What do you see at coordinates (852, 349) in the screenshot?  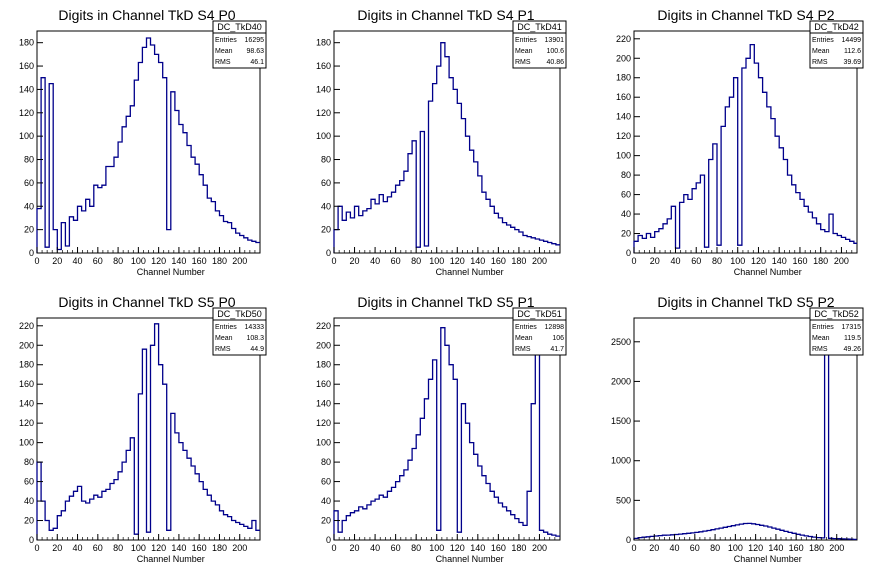 I see `stats-value: 49.26` at bounding box center [852, 349].